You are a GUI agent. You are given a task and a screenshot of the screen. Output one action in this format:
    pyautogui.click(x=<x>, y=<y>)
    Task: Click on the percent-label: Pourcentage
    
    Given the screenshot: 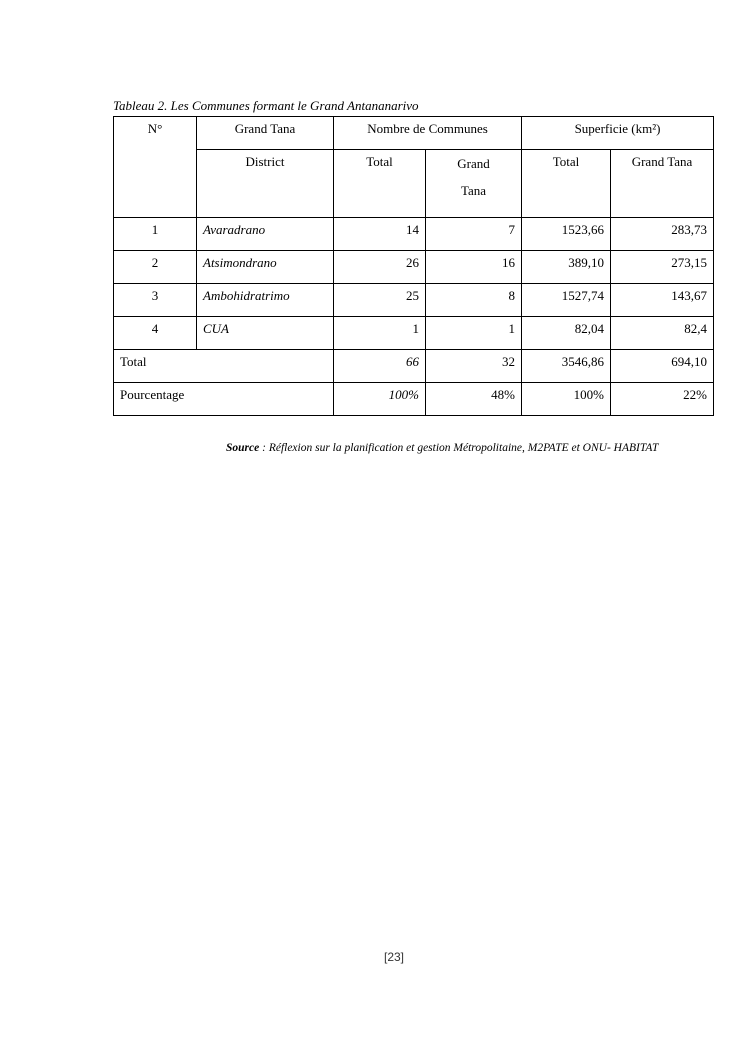 What is the action you would take?
    pyautogui.click(x=223, y=399)
    